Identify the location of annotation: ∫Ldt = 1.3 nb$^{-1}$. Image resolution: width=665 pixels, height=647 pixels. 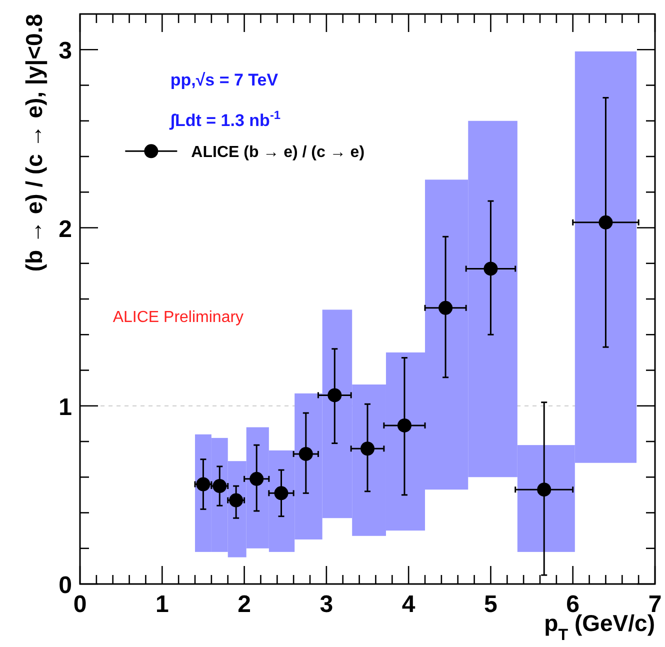
(224, 119).